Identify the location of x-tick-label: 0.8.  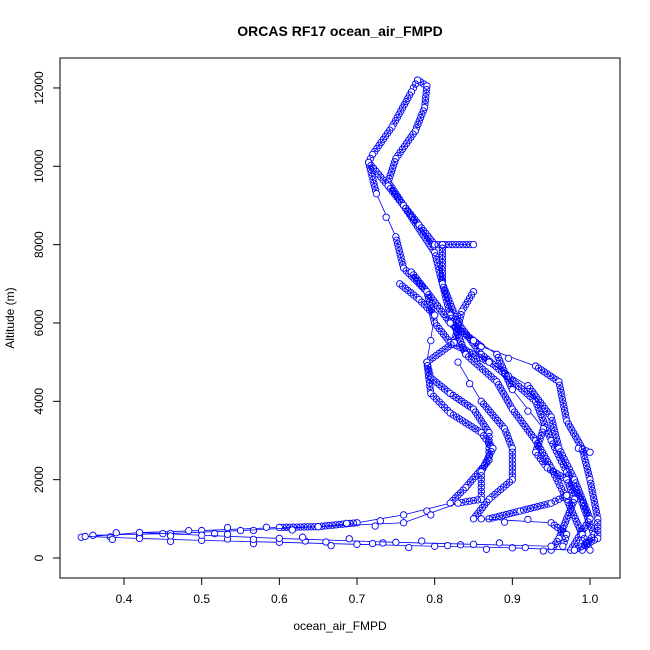
(434, 599).